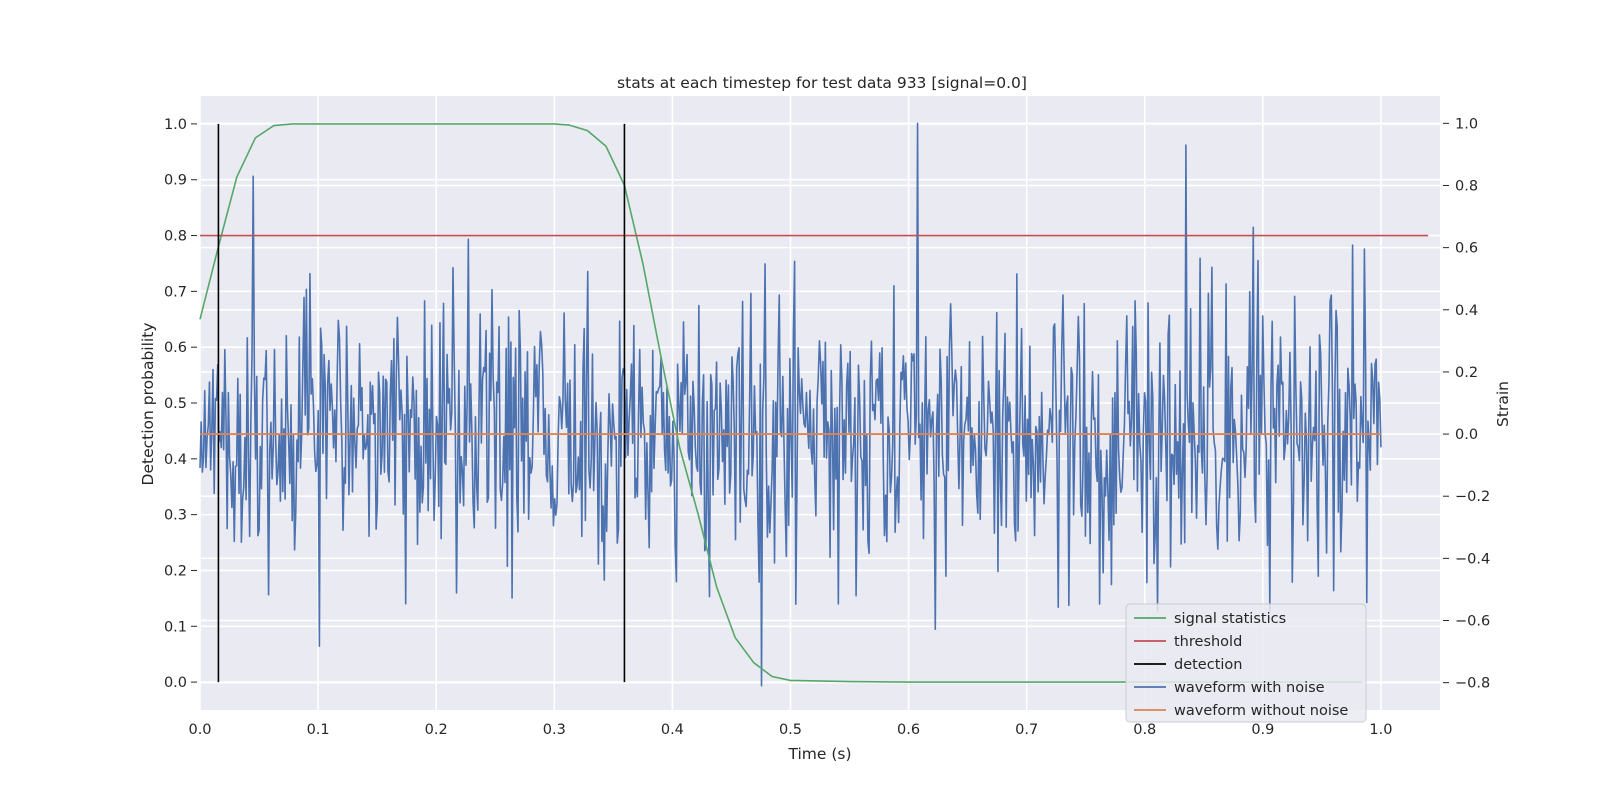 The height and width of the screenshot is (800, 1600). I want to click on y-right-tick-label: −0.6, so click(1472, 622).